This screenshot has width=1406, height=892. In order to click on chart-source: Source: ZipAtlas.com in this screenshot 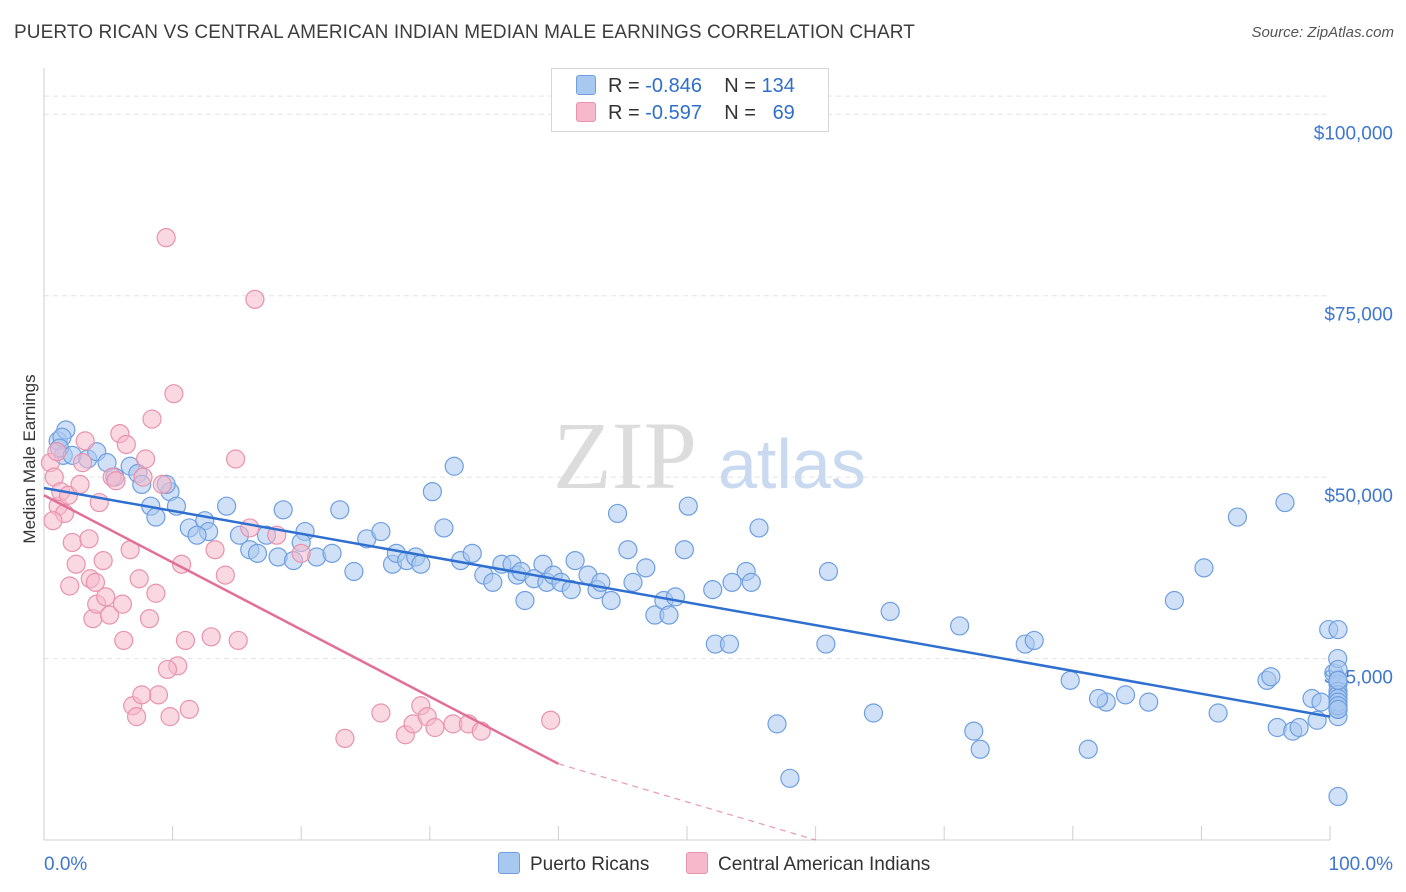, I will do `click(1322, 32)`.